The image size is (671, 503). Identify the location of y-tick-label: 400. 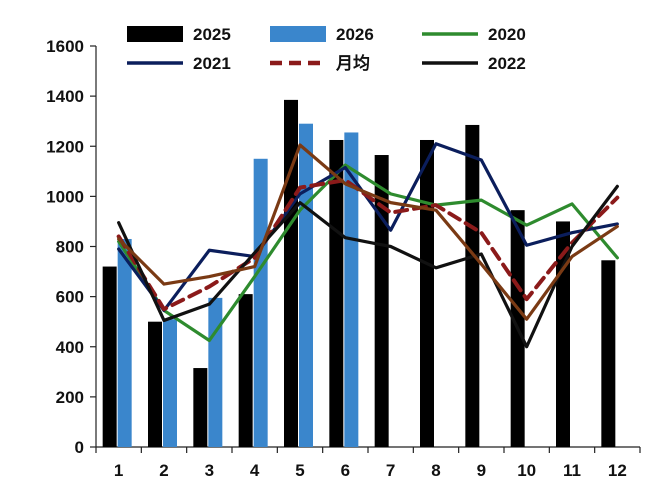
(70, 347).